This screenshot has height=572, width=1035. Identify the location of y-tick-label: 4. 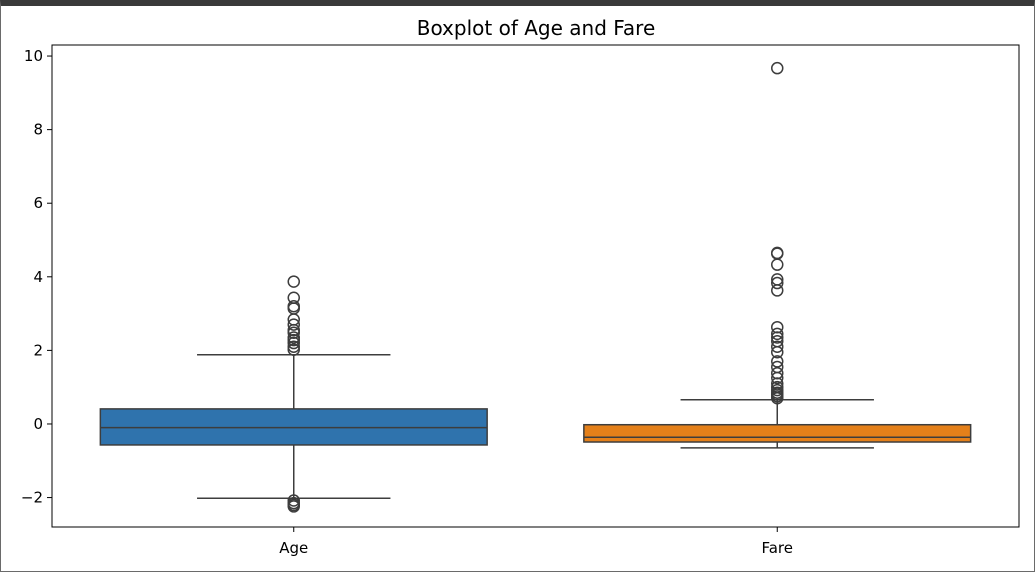
(38, 277).